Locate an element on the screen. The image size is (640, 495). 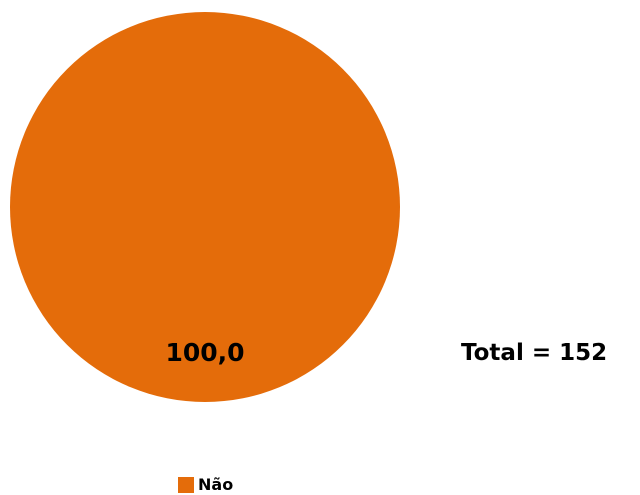
legend-swatch is located at coordinates (186, 485).